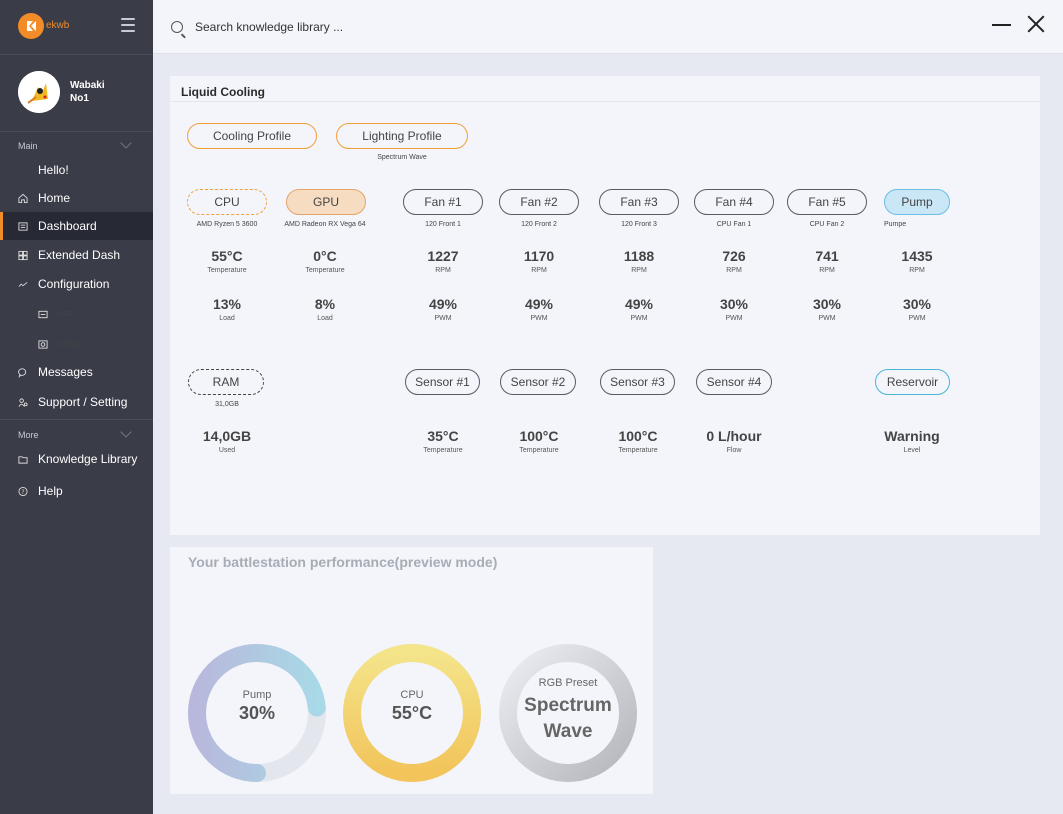  I want to click on gauge-label: RGB Preset, so click(568, 683).